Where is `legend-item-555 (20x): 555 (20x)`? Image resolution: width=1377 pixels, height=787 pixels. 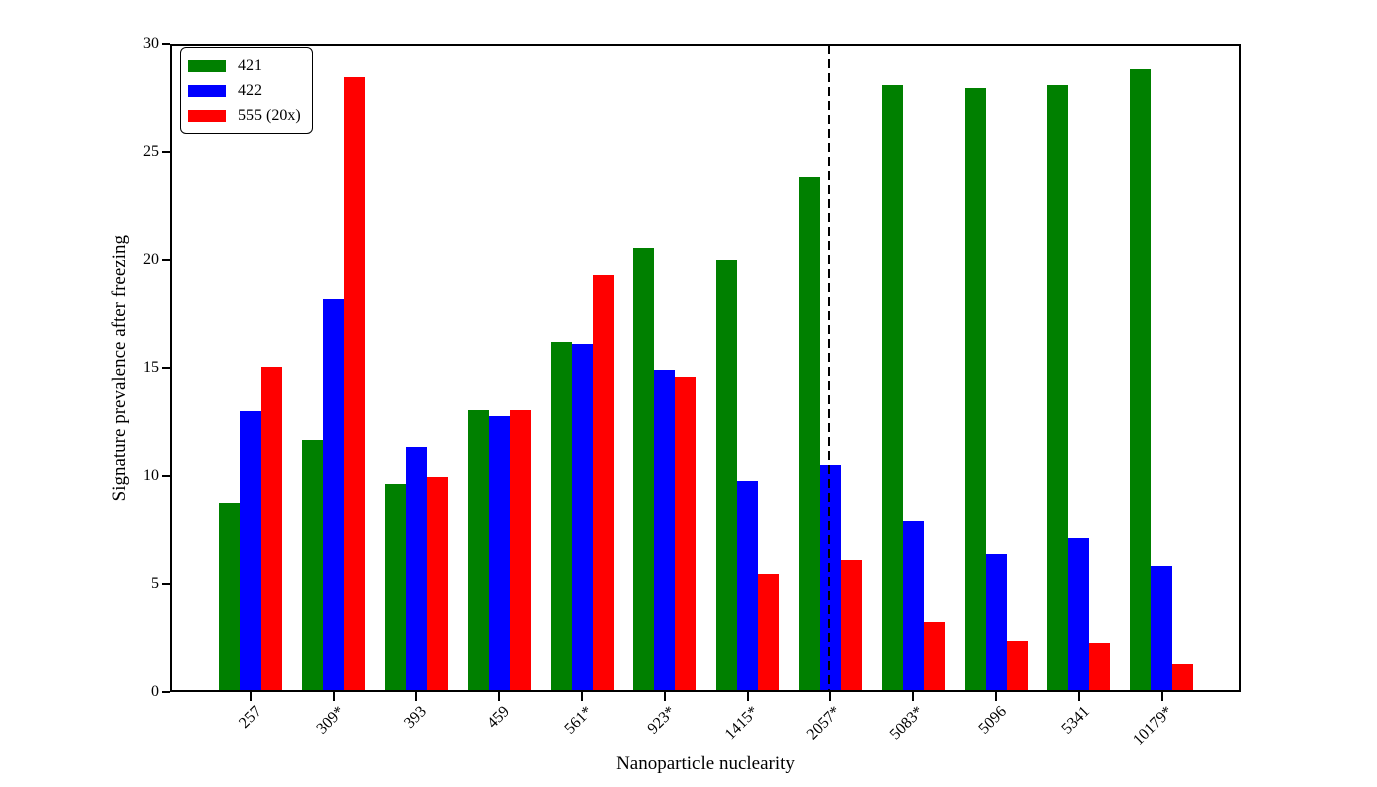
legend-item-555 (20x): 555 (20x) is located at coordinates (247, 115).